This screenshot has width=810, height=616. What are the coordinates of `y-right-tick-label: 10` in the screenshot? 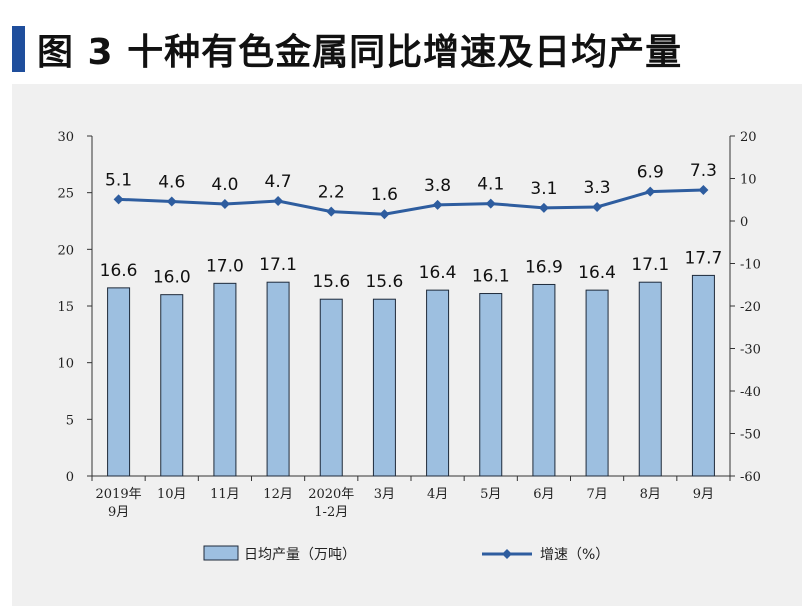 It's located at (748, 180).